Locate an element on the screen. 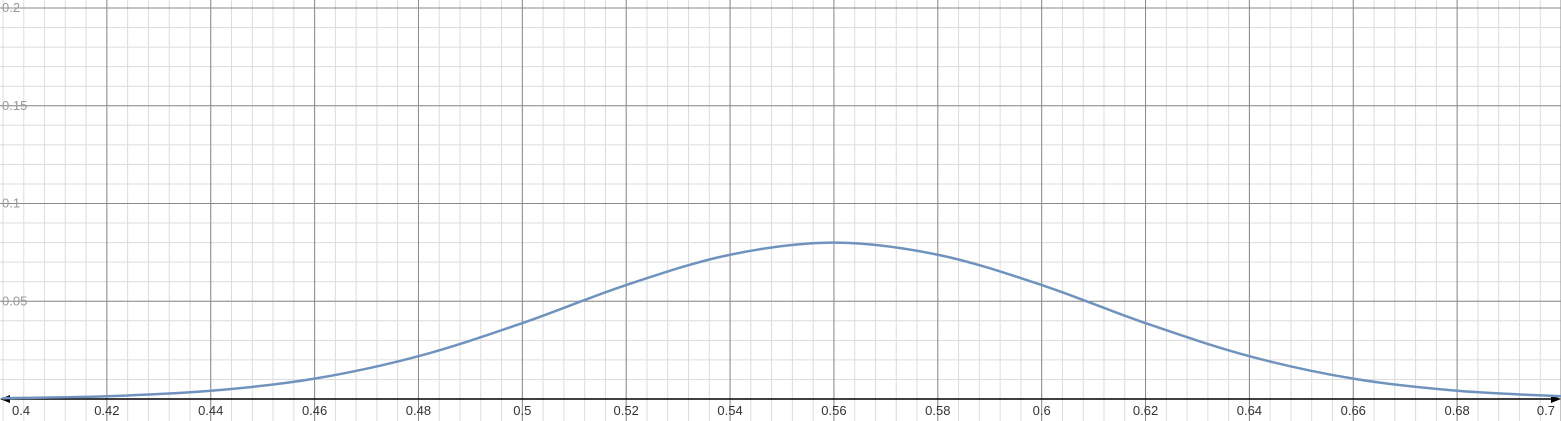  x-tick-label: 0.42 is located at coordinates (106, 410).